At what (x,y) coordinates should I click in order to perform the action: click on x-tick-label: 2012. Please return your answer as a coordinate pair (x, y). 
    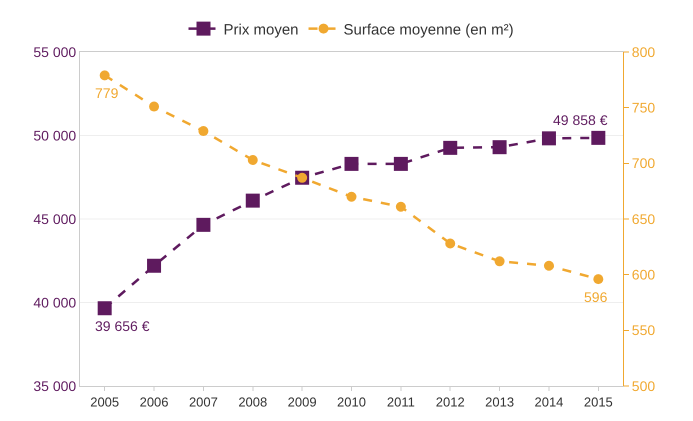
    Looking at the image, I should click on (450, 402).